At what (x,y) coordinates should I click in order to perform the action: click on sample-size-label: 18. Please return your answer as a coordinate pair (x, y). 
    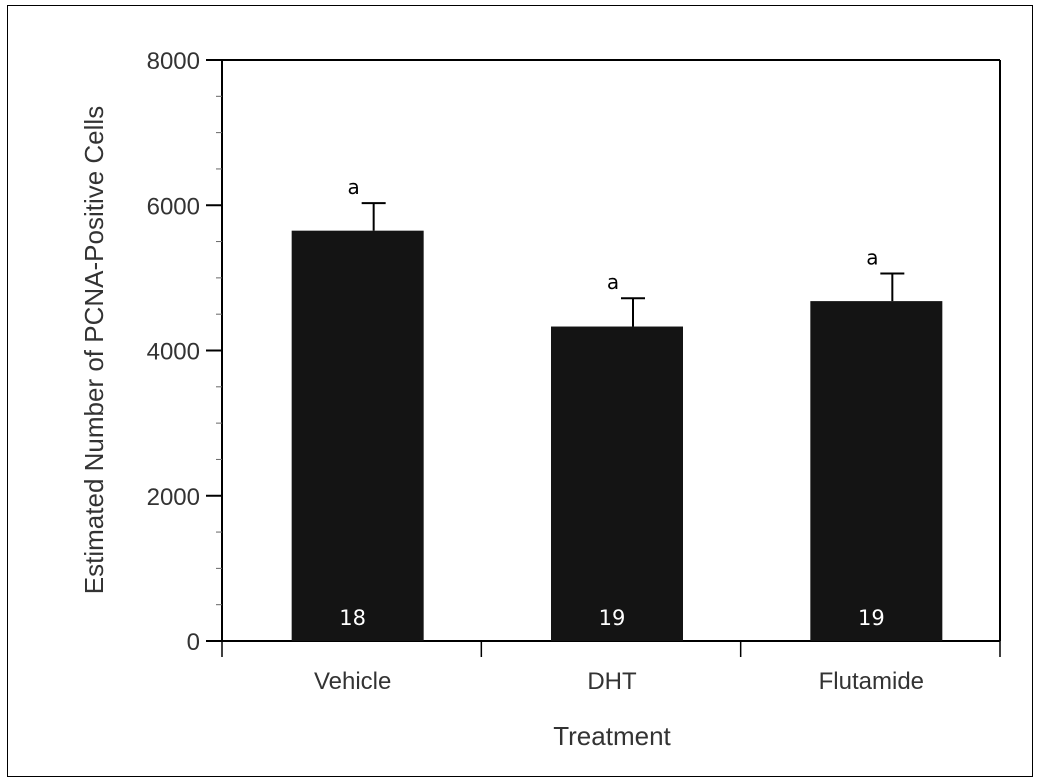
    Looking at the image, I should click on (352, 618).